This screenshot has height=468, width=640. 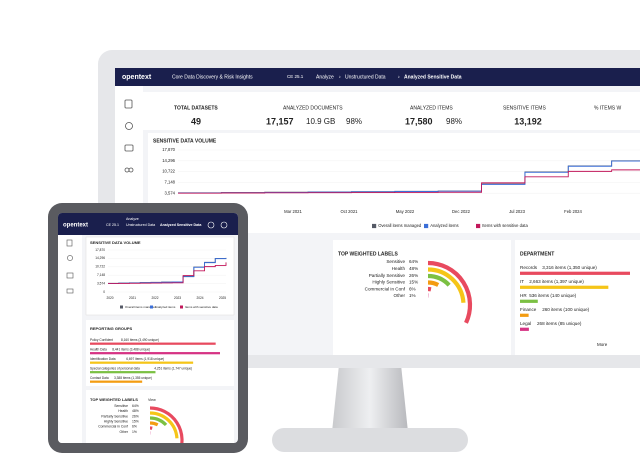 I want to click on stat-label: % ITEMS W, so click(x=608, y=108).